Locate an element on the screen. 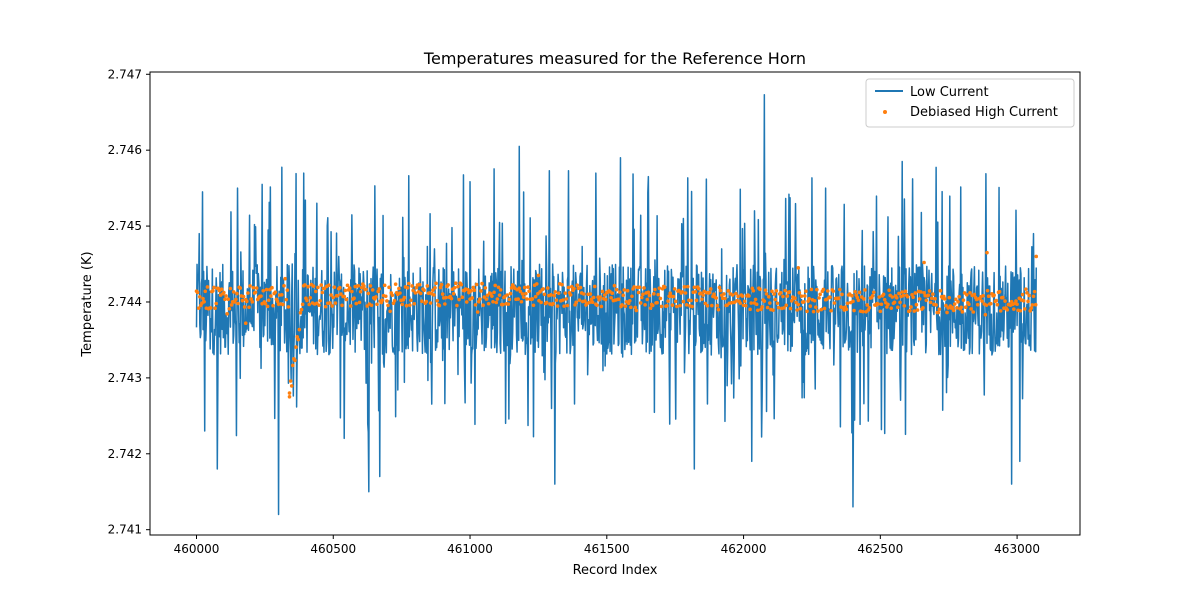 The image size is (1200, 600). y-tick-label: 2.742 is located at coordinates (125, 454).